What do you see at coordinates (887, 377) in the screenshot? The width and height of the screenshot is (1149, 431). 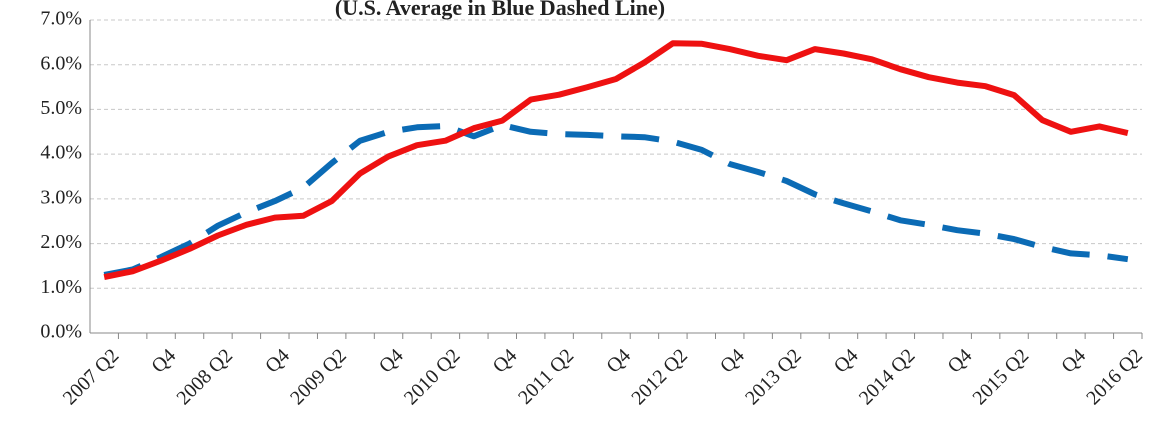 I see `x-tick-label: 2014 Q2` at bounding box center [887, 377].